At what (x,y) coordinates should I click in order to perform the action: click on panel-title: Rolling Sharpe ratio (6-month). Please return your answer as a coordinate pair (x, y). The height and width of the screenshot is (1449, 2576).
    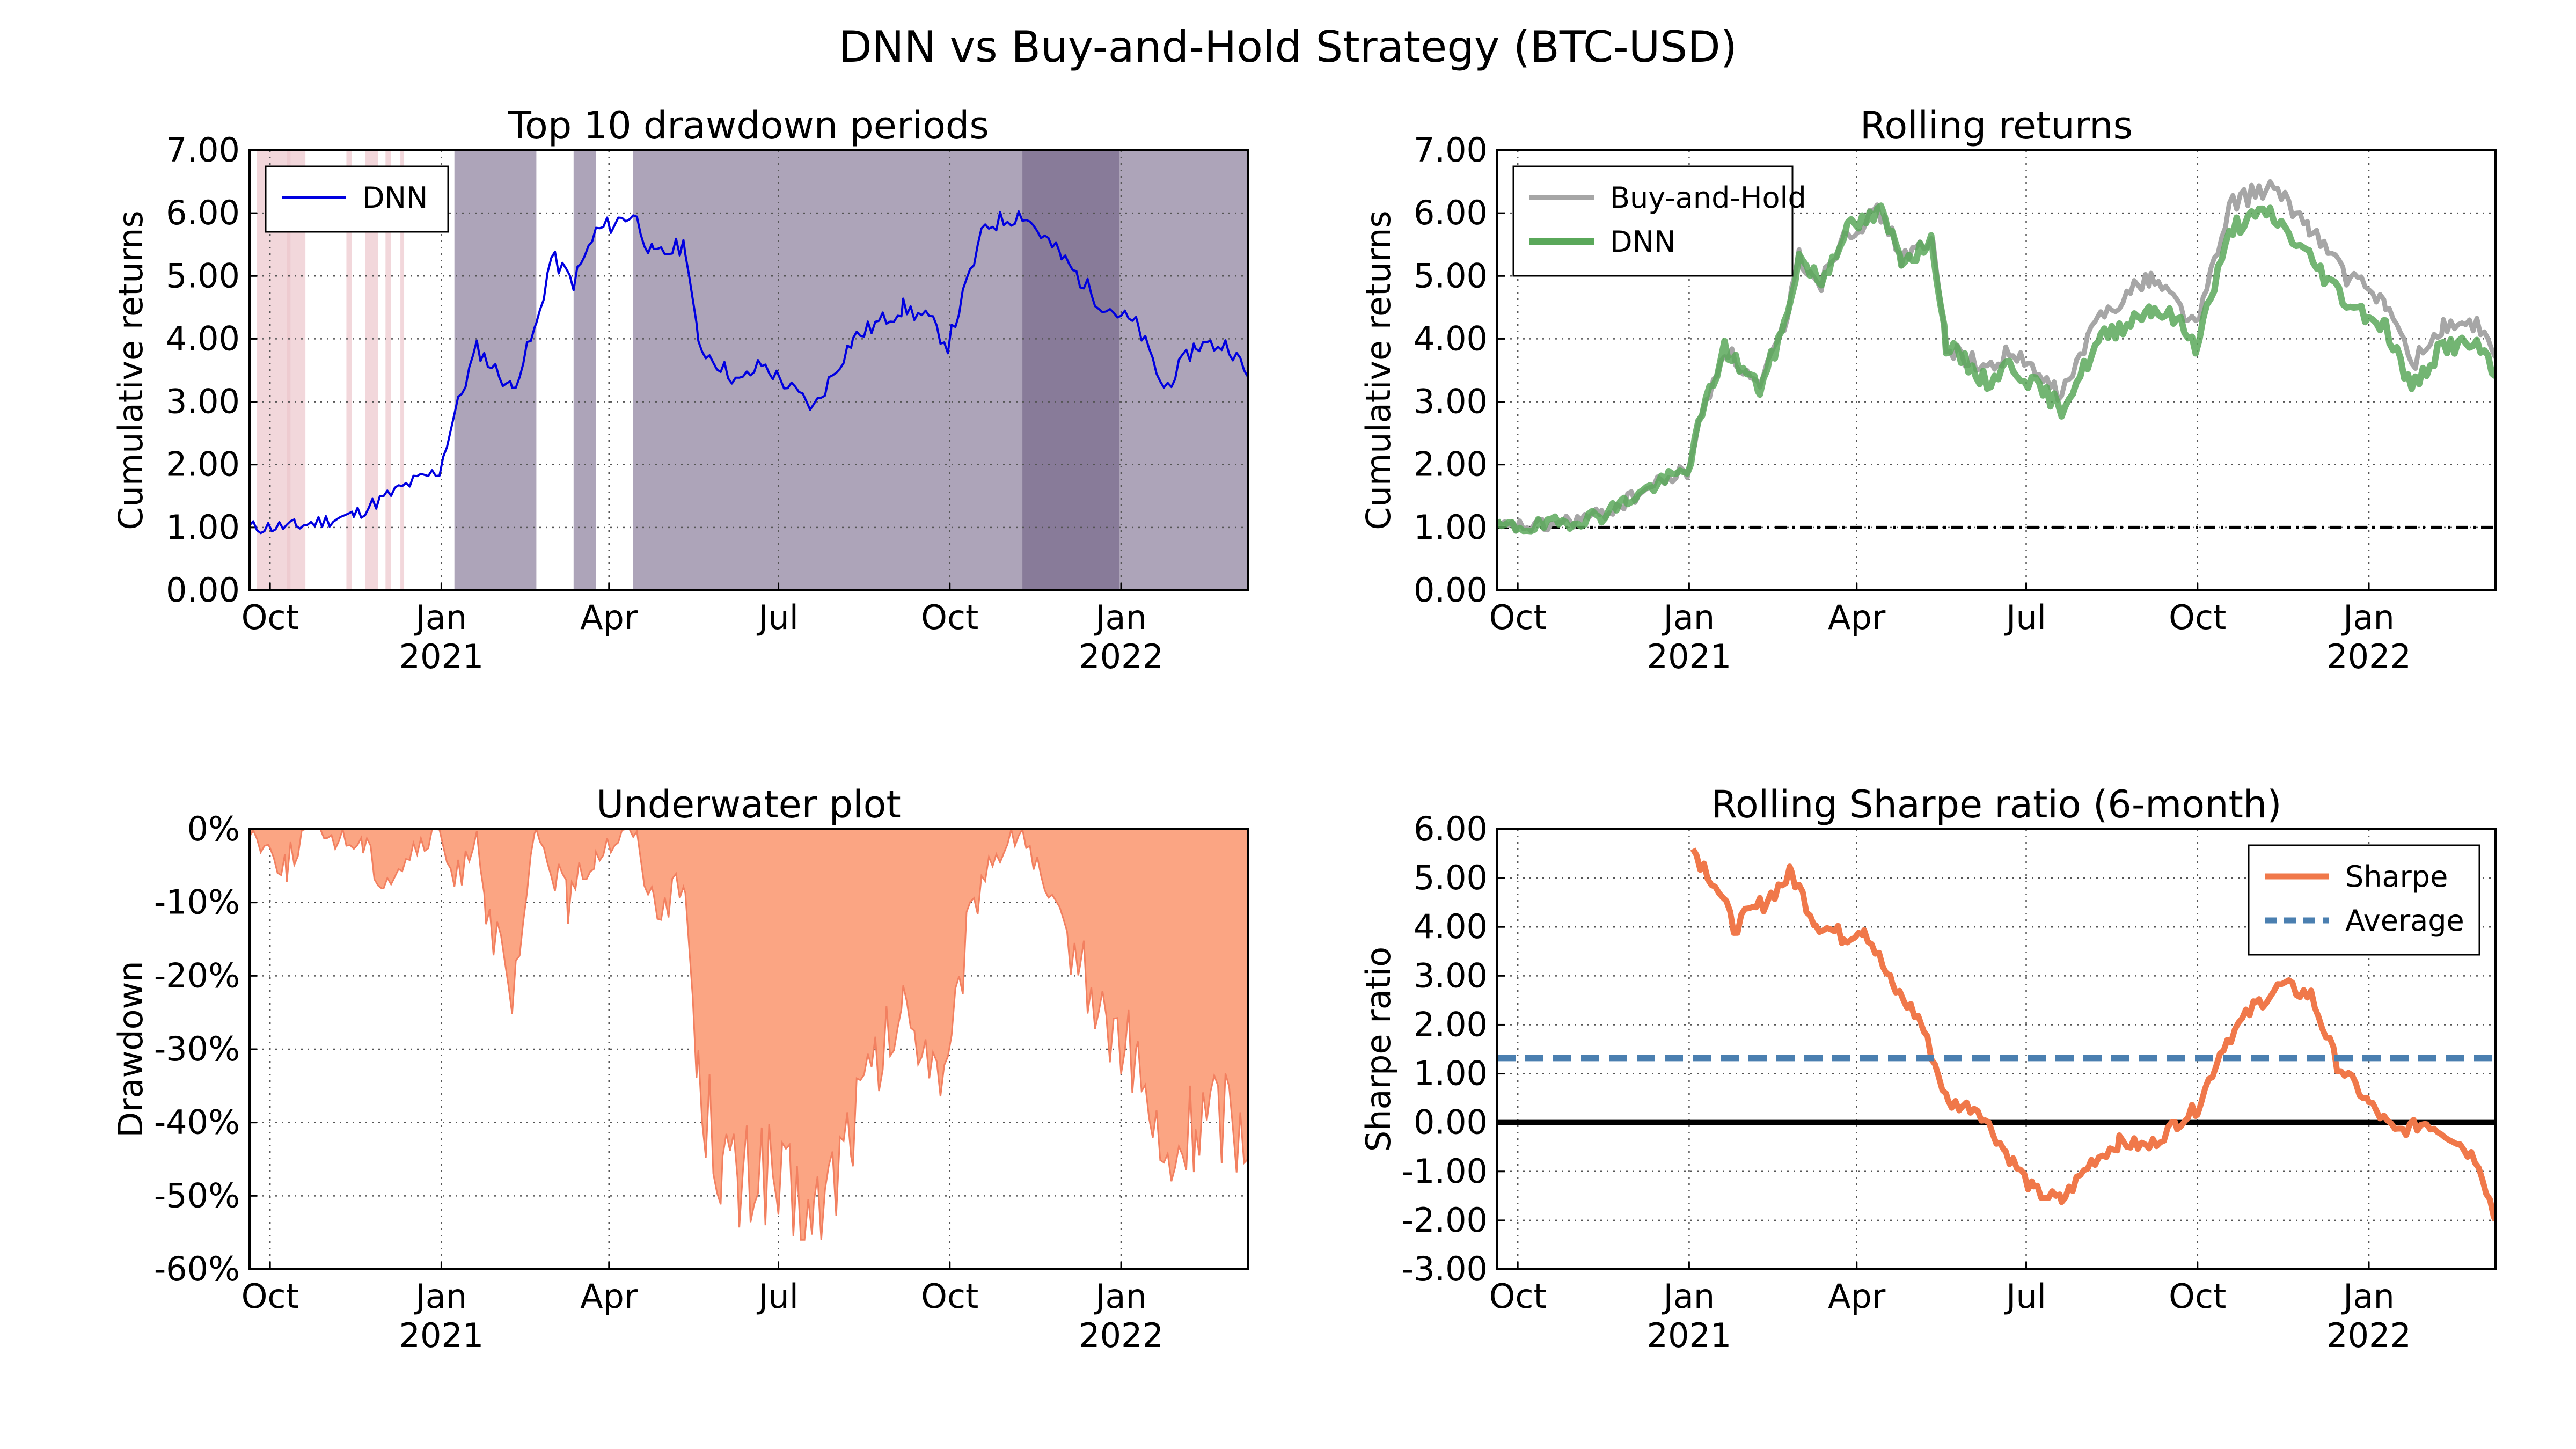
    Looking at the image, I should click on (1996, 804).